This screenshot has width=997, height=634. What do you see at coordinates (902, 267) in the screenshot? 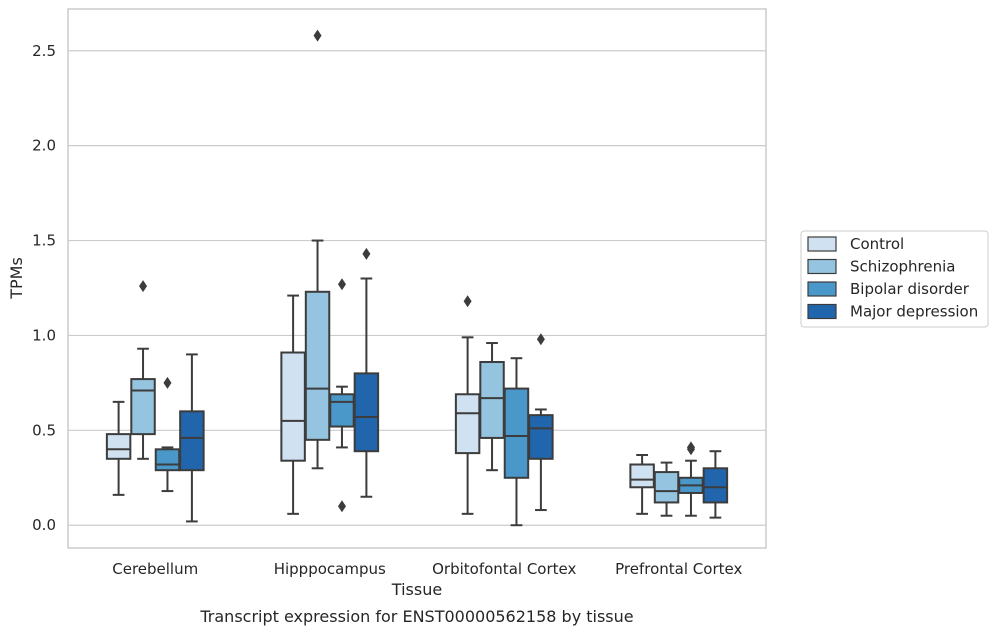
I see `legend-label: Schizophrenia` at bounding box center [902, 267].